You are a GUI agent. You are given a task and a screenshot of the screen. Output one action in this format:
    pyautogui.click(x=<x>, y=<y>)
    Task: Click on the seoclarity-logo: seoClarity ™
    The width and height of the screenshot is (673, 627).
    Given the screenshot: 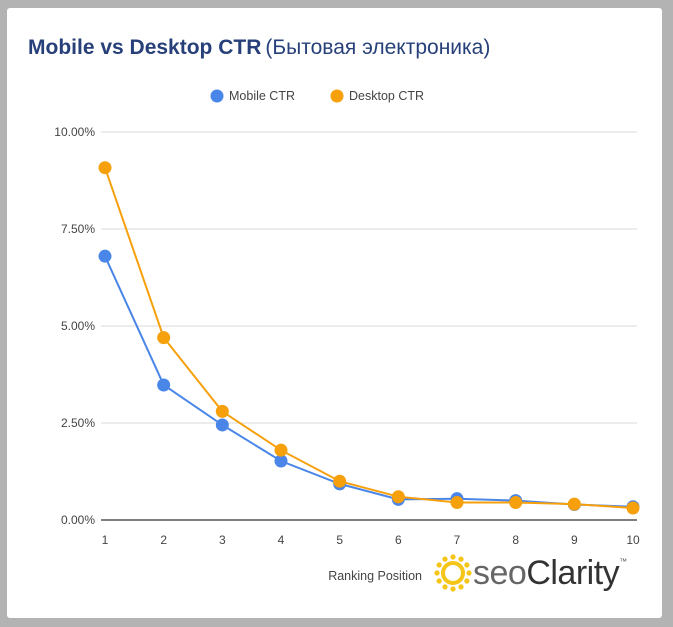 What is the action you would take?
    pyautogui.click(x=530, y=573)
    